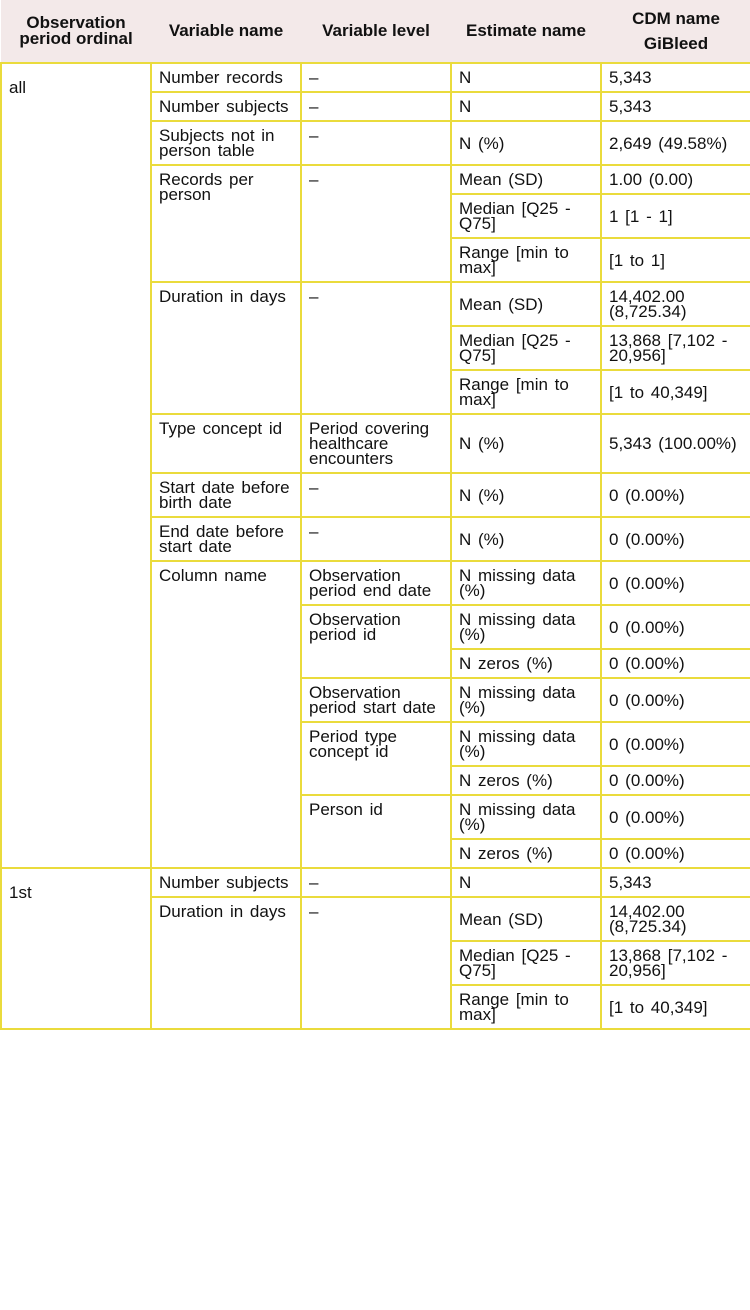  What do you see at coordinates (375, 260) in the screenshot?
I see `table-row: Range [min to max] [1 to 1]` at bounding box center [375, 260].